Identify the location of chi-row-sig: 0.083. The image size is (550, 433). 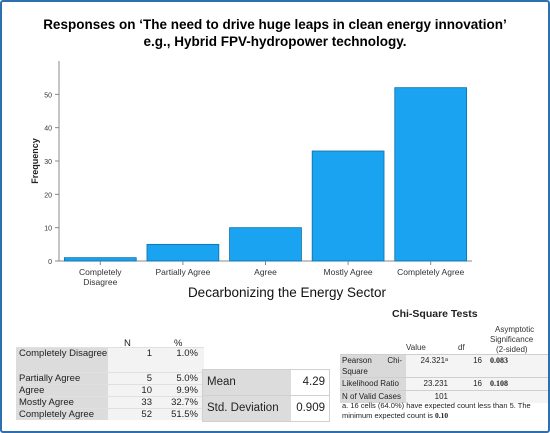
(499, 360).